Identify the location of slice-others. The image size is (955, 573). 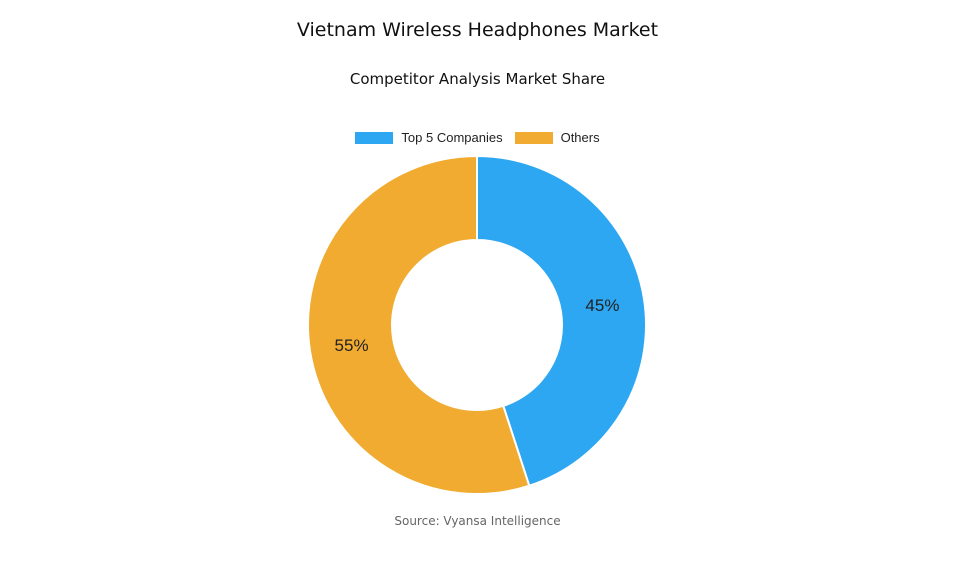
(419, 324).